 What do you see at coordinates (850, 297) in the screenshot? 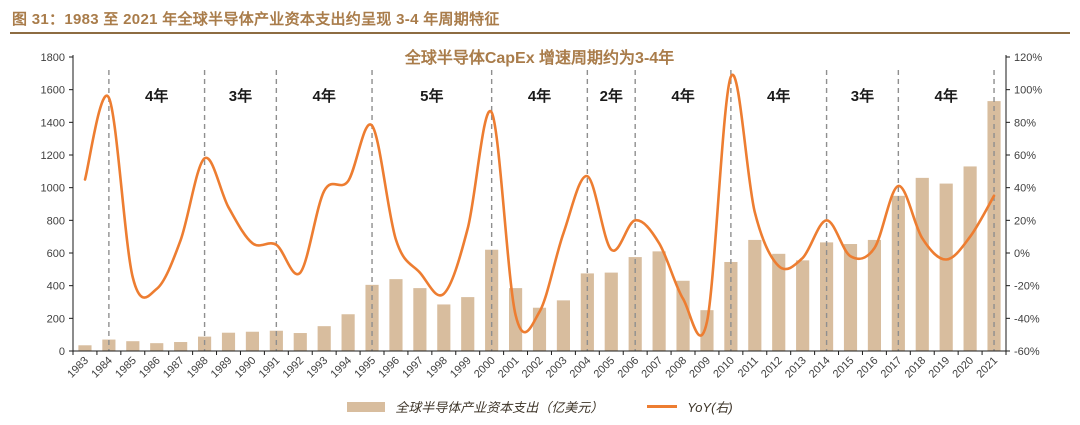
I see `capex-bar-2015` at bounding box center [850, 297].